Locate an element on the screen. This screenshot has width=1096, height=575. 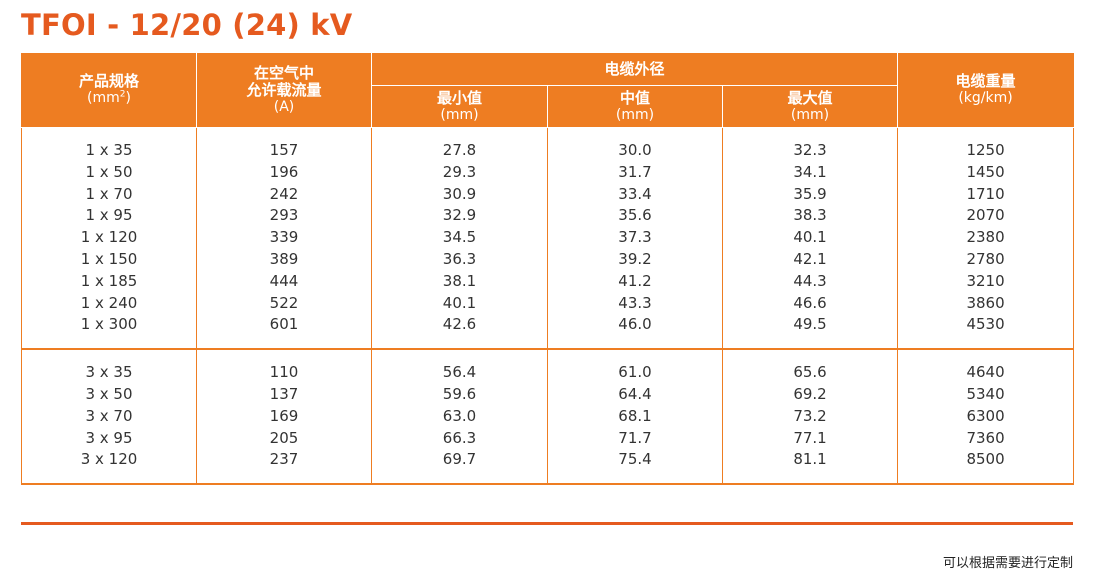
page-title: TFOI - 12/20 (24) kV is located at coordinates (187, 25).